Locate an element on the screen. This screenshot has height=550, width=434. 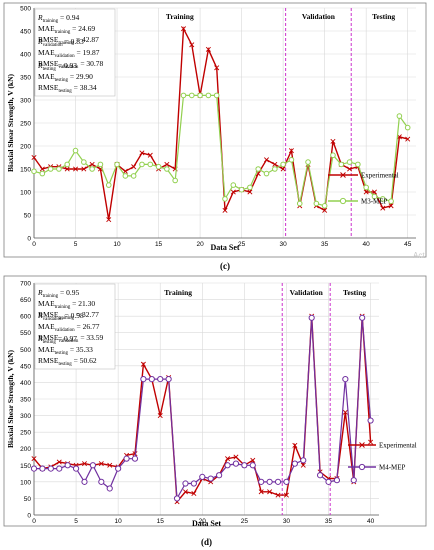
region-title: Training is located at coordinates (178, 292).